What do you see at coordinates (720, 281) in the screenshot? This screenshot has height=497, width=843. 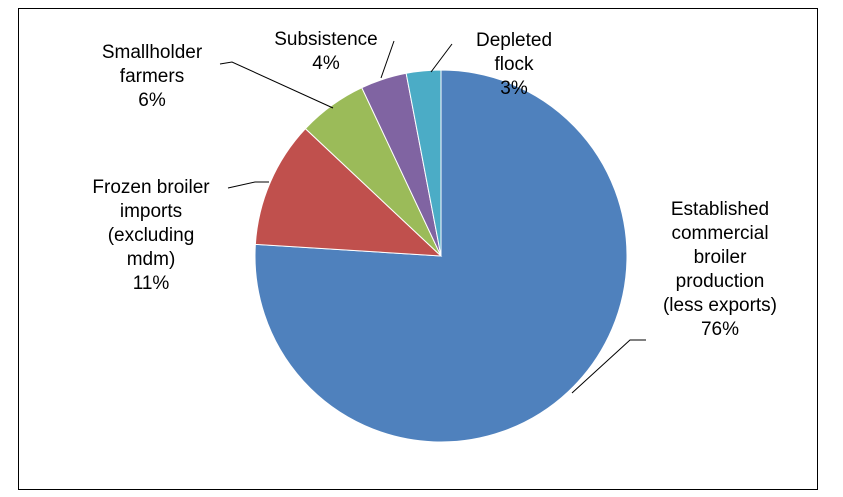 I see `data-label-line: production` at bounding box center [720, 281].